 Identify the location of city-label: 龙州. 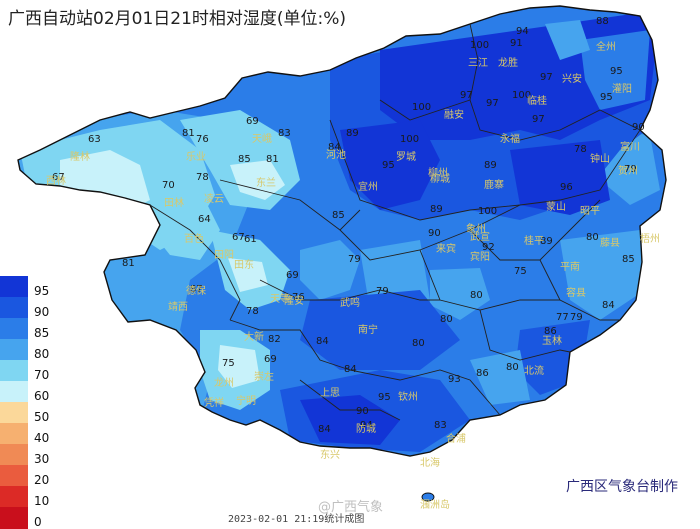
(224, 382).